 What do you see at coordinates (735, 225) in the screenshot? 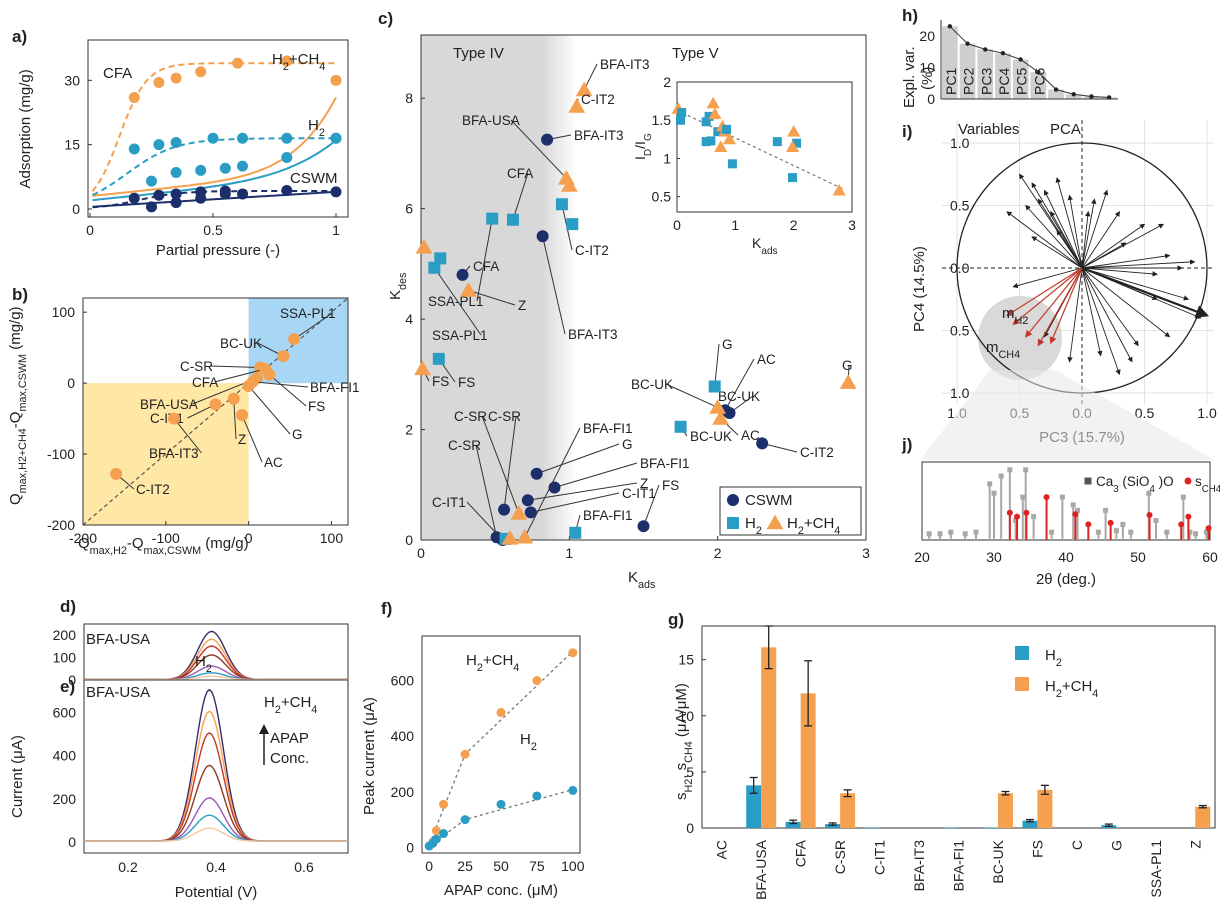
I see `xtick-inset: 1` at bounding box center [735, 225].